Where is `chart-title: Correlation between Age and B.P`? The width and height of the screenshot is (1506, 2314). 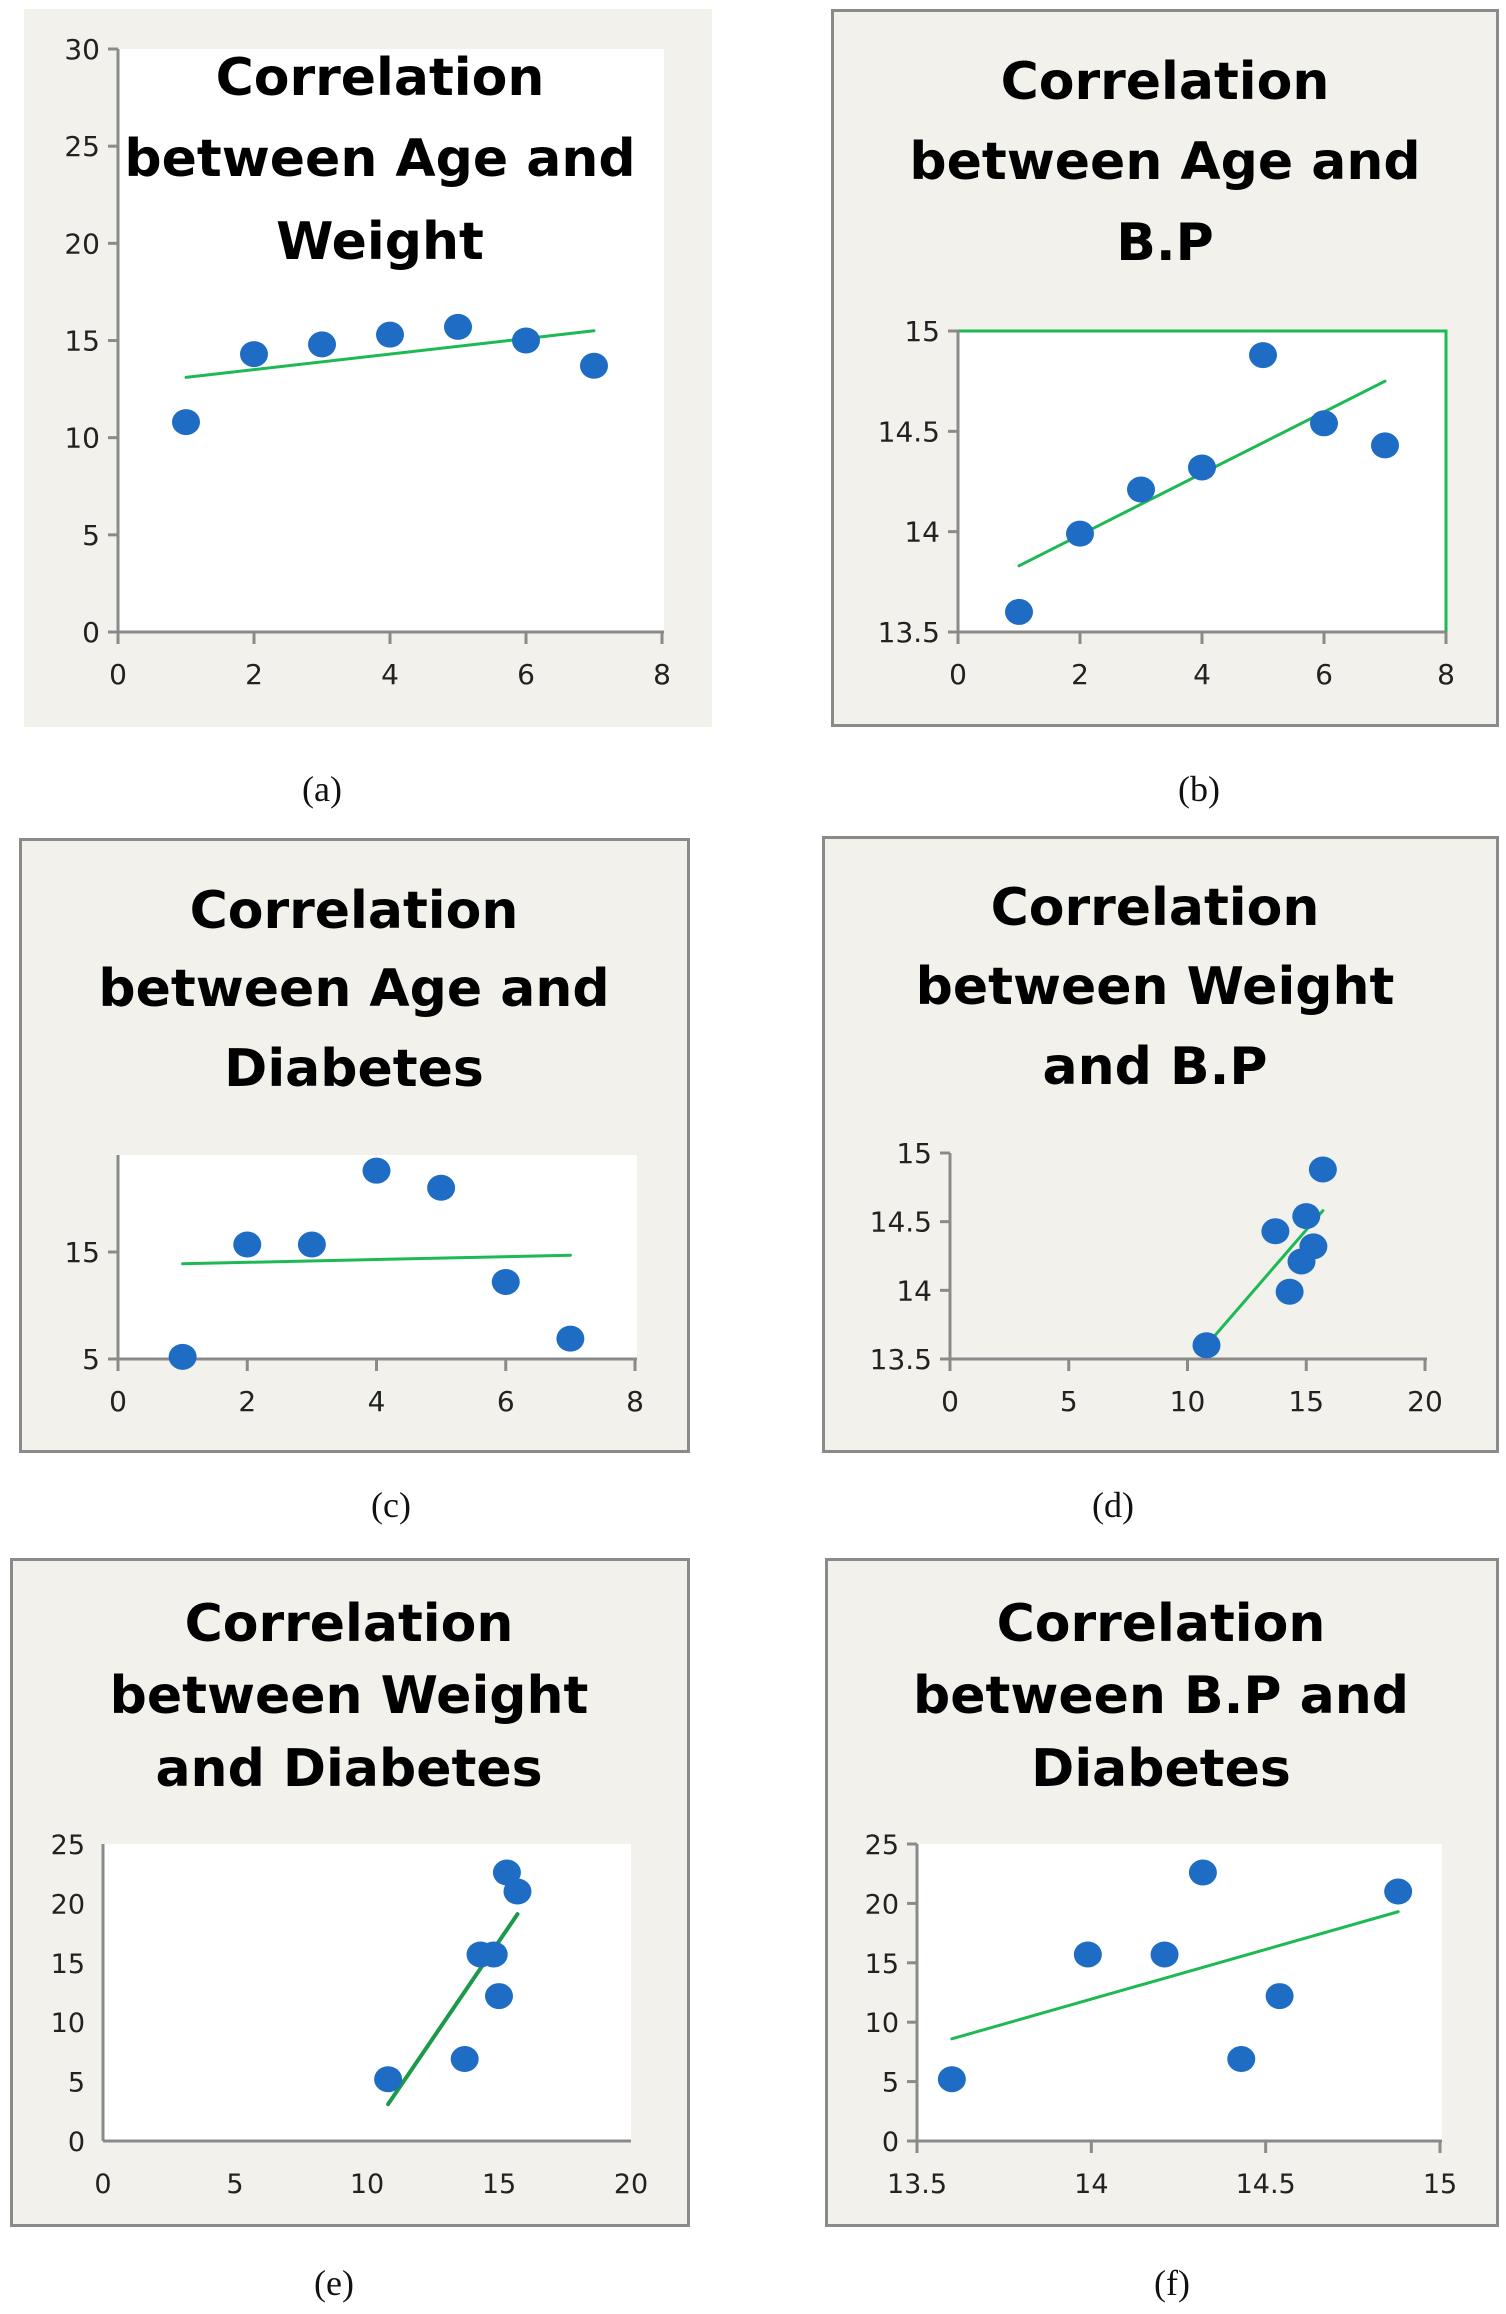
chart-title: Correlation between Age and B.P is located at coordinates (1164, 162).